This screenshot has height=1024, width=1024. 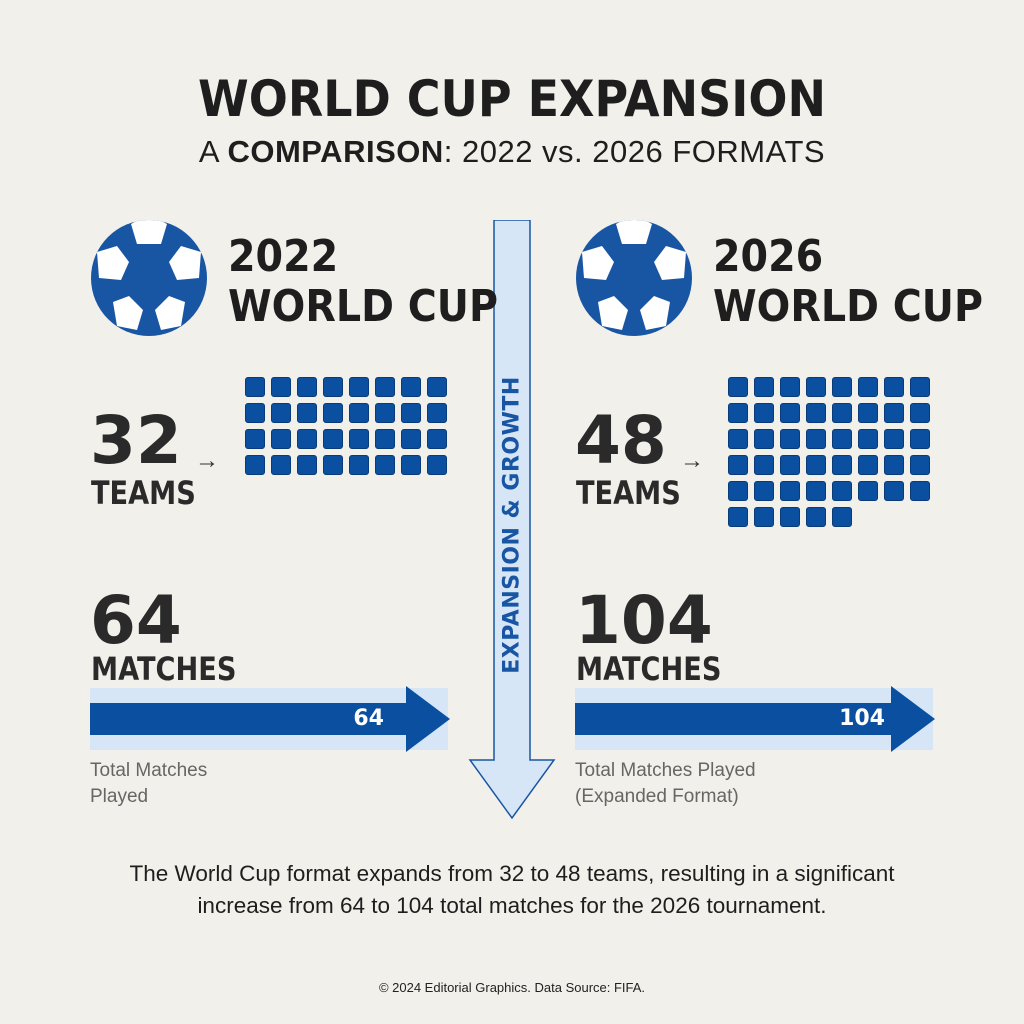 I want to click on soccer-ball-icon, so click(x=149, y=278).